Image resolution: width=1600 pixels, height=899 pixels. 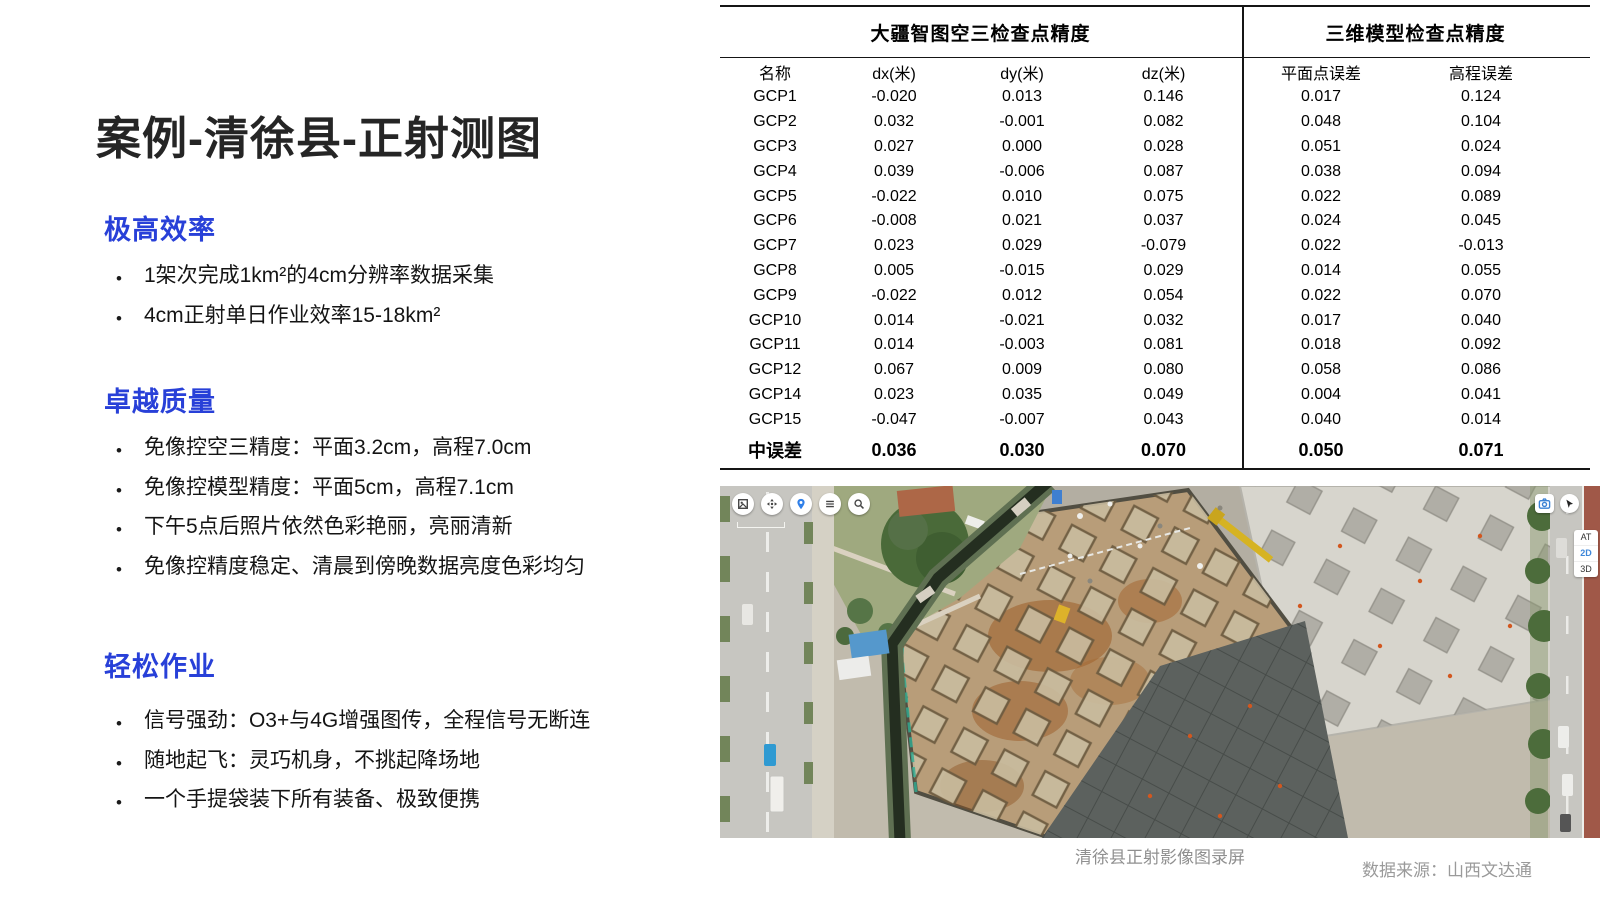 What do you see at coordinates (1586, 569) in the screenshot?
I see `view-option-3d: 3D` at bounding box center [1586, 569].